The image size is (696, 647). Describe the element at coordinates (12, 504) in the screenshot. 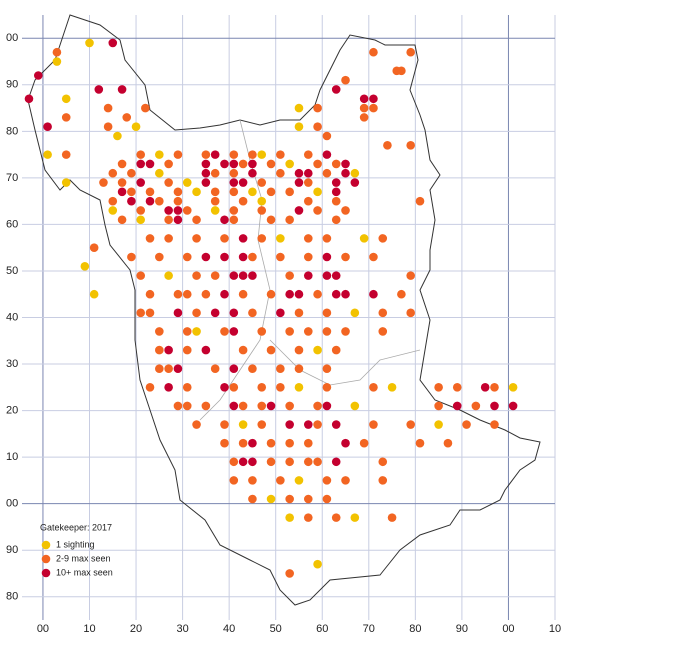

I see `y-tick-label: 00` at that location.